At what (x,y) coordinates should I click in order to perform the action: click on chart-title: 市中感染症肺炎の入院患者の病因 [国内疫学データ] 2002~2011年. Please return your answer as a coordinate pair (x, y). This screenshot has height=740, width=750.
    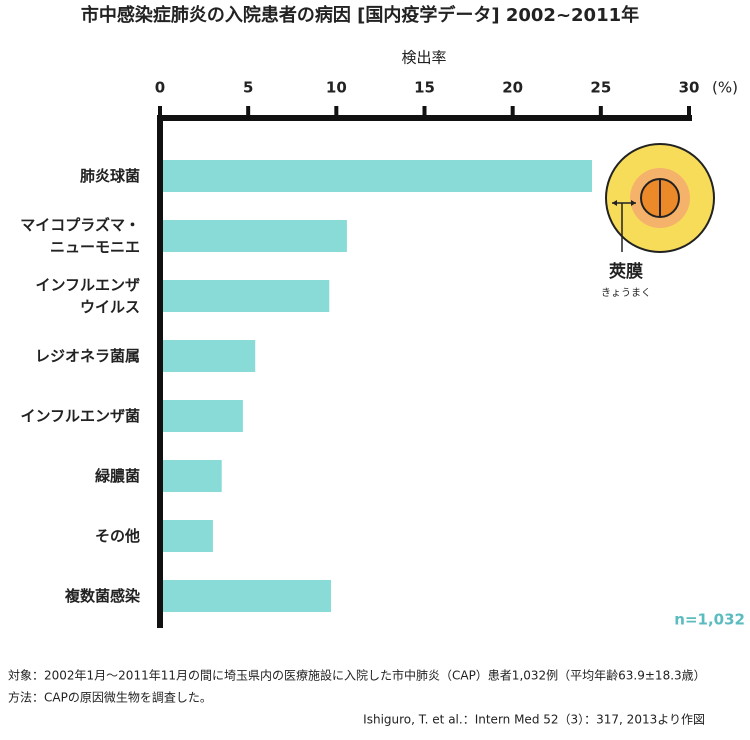
    Looking at the image, I should click on (360, 15).